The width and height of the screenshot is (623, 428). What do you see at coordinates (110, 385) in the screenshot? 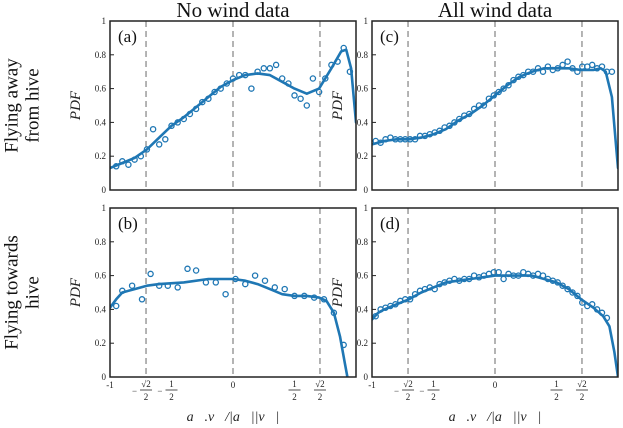
I see `x-tick-label: -1` at bounding box center [110, 385].